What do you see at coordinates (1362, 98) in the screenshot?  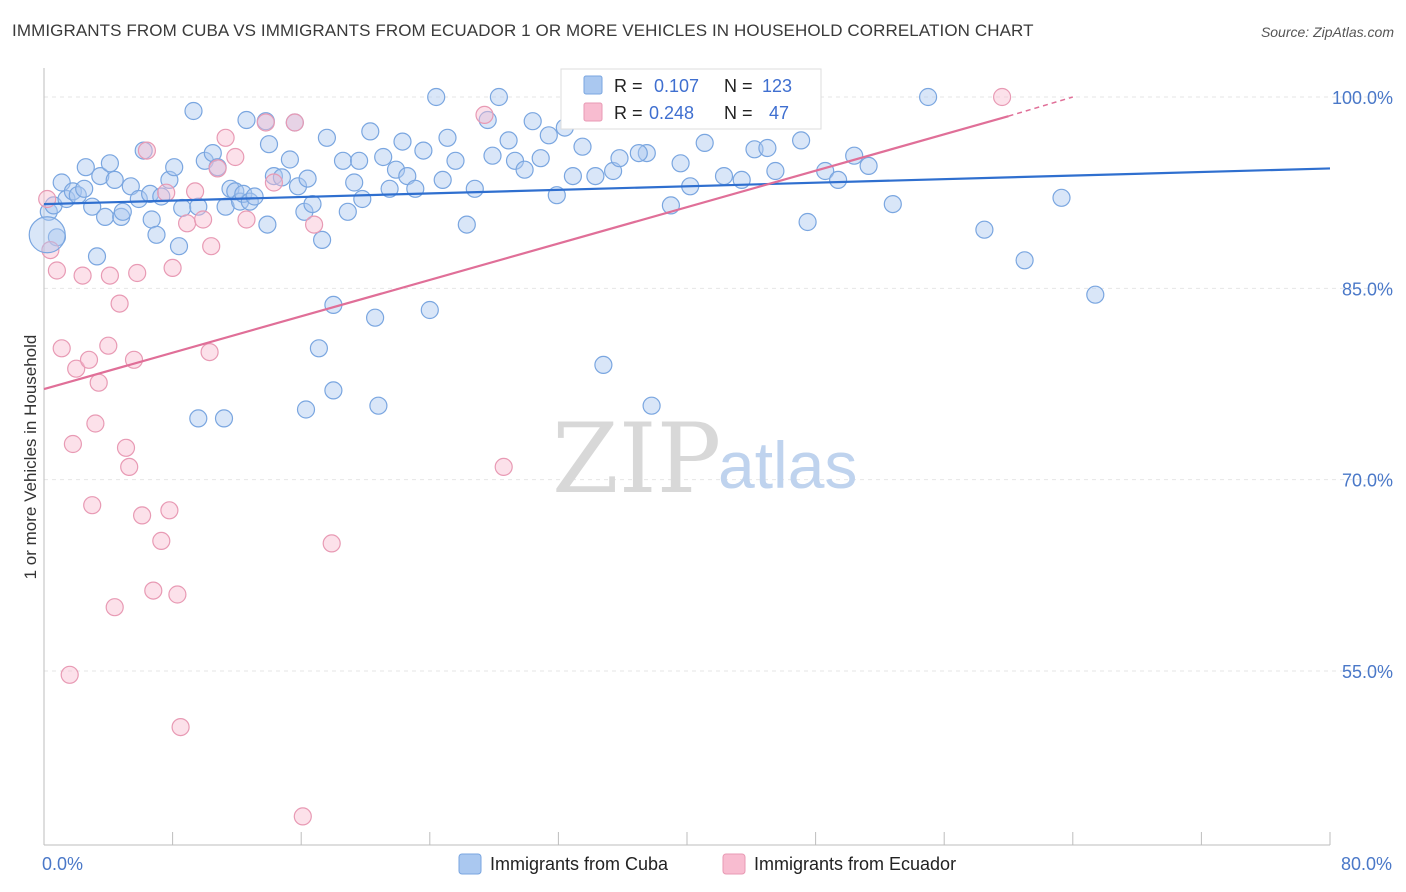 I see `y-tick-label: 100.0%` at bounding box center [1362, 98].